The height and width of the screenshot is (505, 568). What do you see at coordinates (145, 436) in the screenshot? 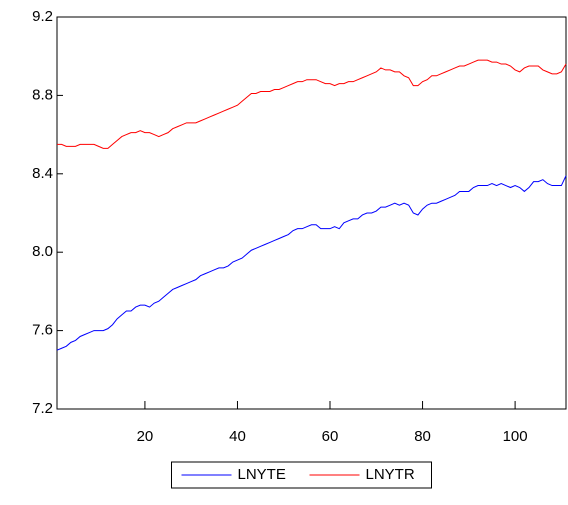
I see `x-tick-label: 20` at bounding box center [145, 436].